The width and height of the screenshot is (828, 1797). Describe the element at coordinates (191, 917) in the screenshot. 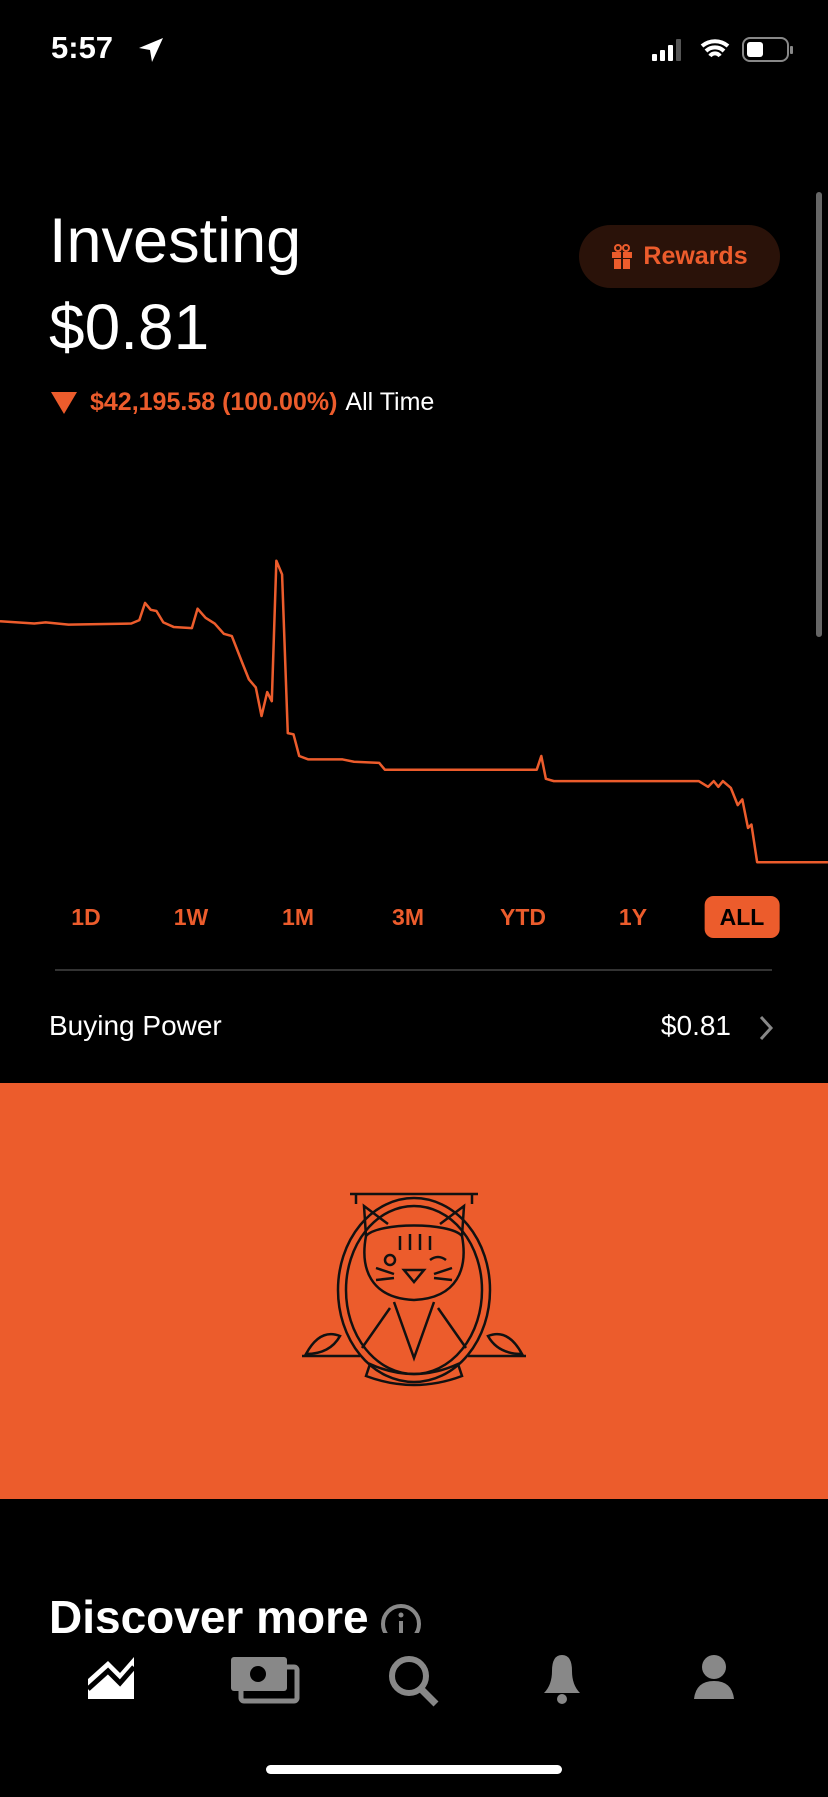

I see `range-button: 1W` at that location.